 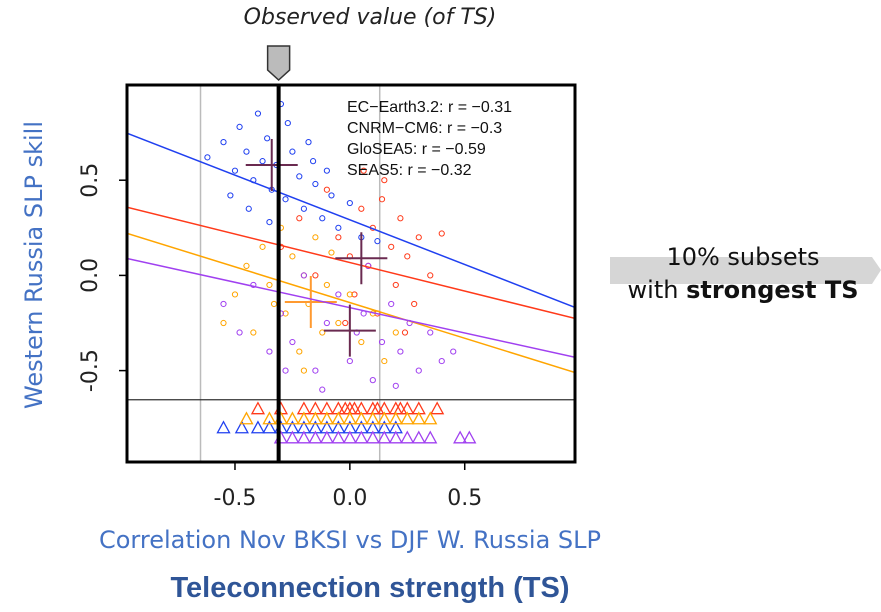 I want to click on observed-pointer, so click(x=278, y=63).